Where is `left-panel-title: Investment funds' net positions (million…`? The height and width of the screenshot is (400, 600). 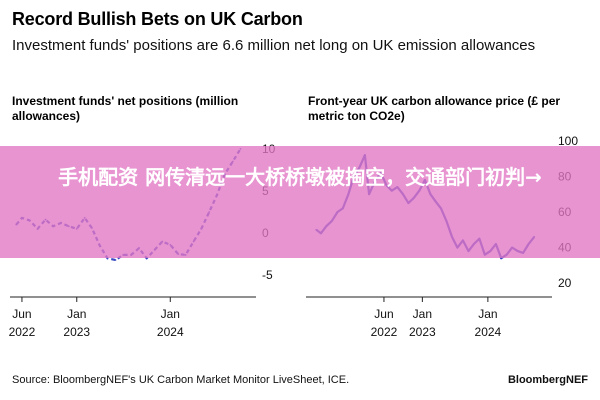 left-panel-title: Investment funds' net positions (million… is located at coordinates (125, 108).